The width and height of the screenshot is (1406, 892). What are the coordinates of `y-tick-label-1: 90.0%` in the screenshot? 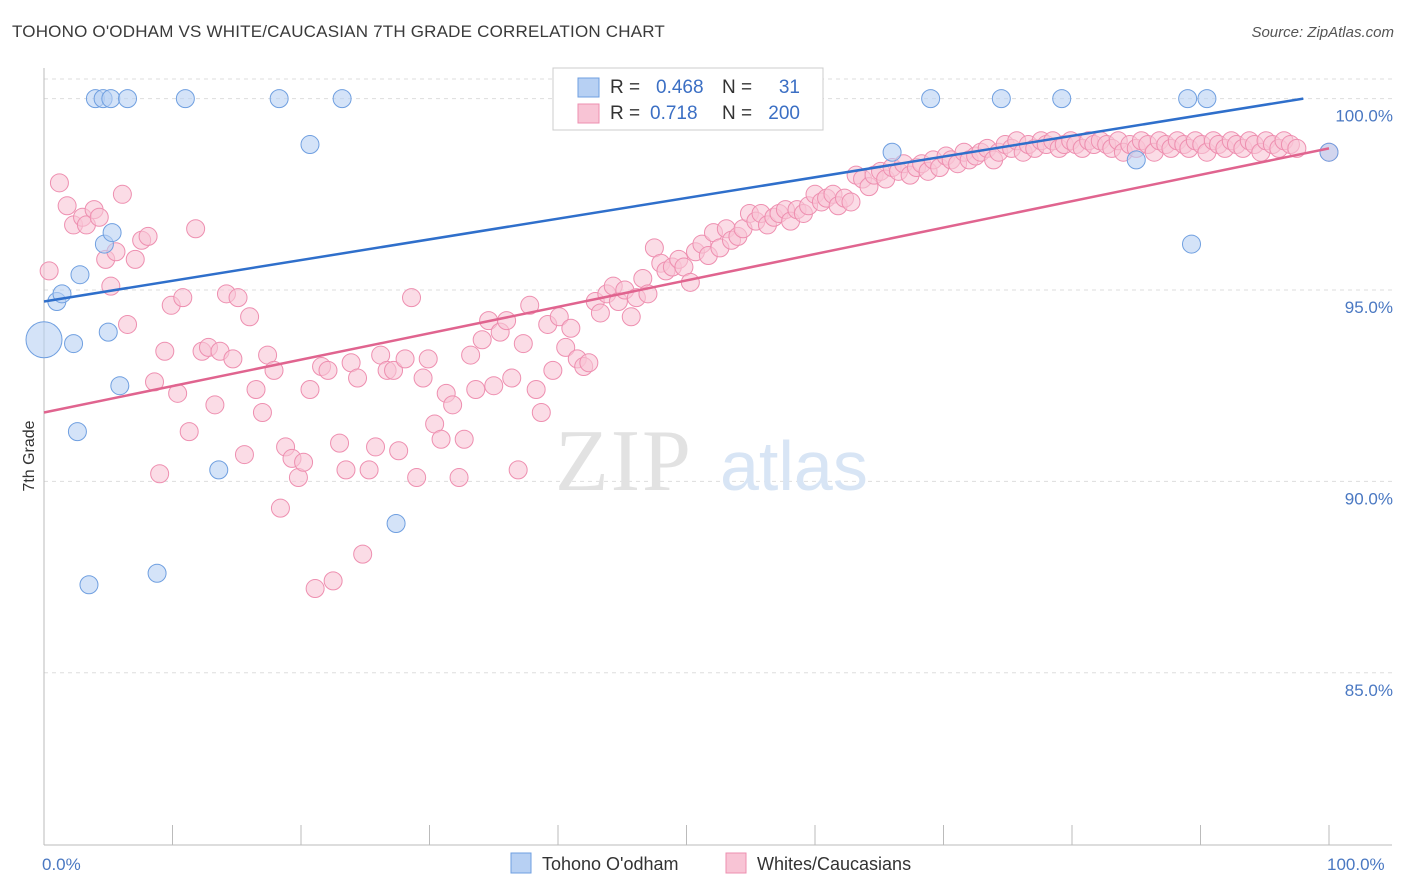 It's located at (1369, 498).